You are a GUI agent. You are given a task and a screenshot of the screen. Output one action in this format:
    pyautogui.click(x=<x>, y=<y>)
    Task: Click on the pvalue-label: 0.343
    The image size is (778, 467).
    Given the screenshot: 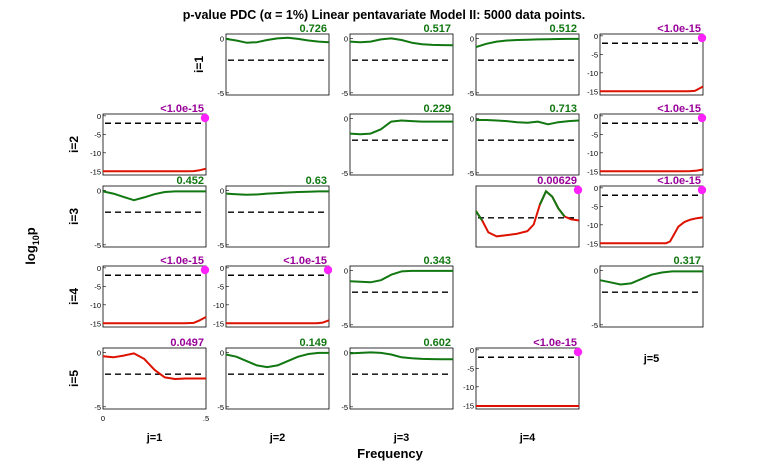 What is the action you would take?
    pyautogui.click(x=437, y=261)
    